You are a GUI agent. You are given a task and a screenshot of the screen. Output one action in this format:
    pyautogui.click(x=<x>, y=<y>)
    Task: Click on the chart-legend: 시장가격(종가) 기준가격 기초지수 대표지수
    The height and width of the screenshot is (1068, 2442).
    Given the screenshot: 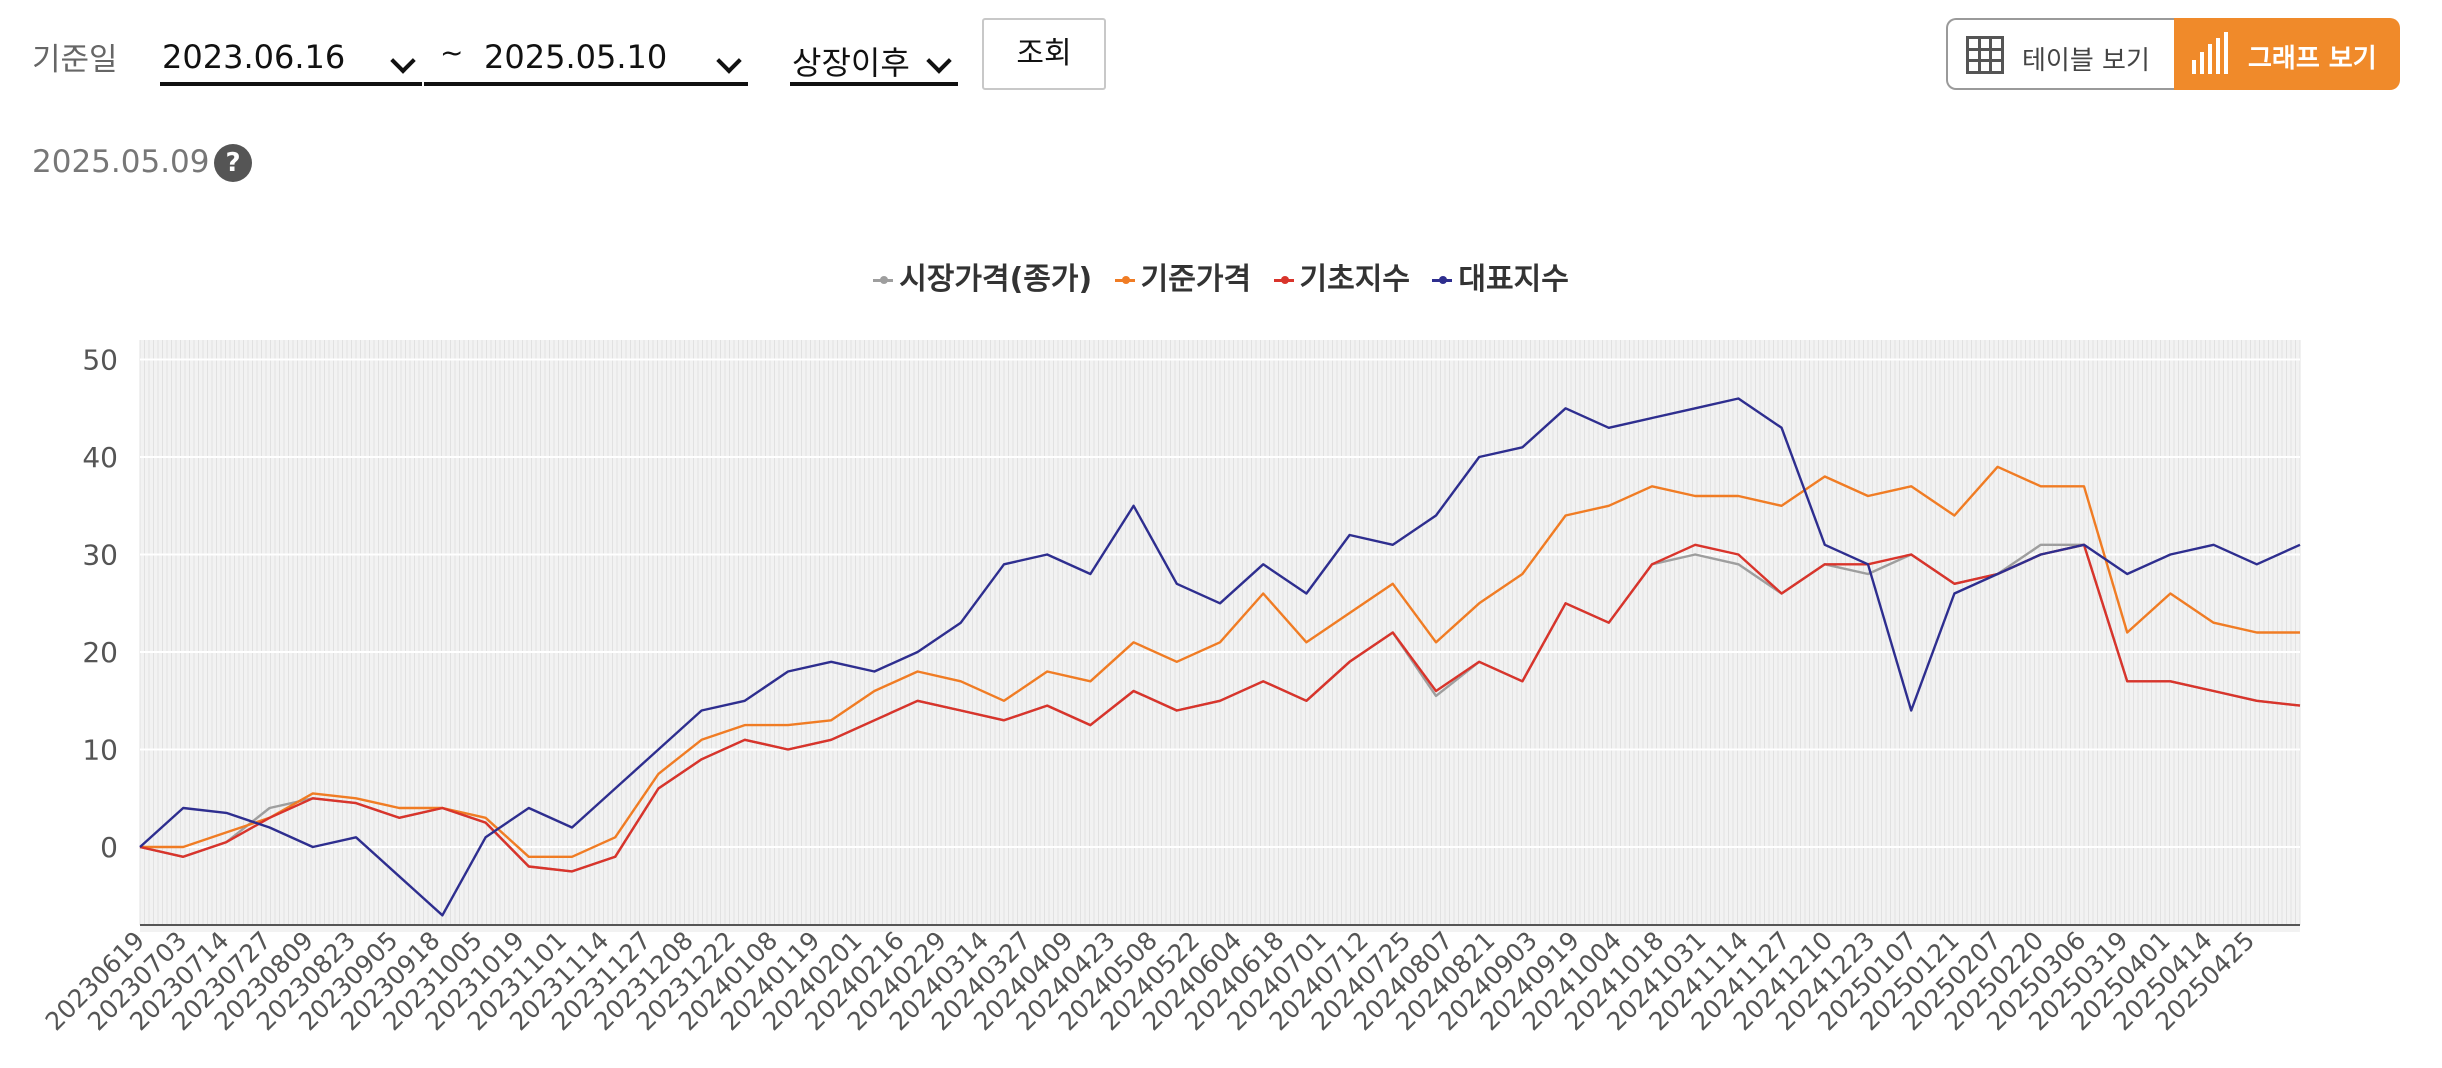 What is the action you would take?
    pyautogui.click(x=1221, y=276)
    